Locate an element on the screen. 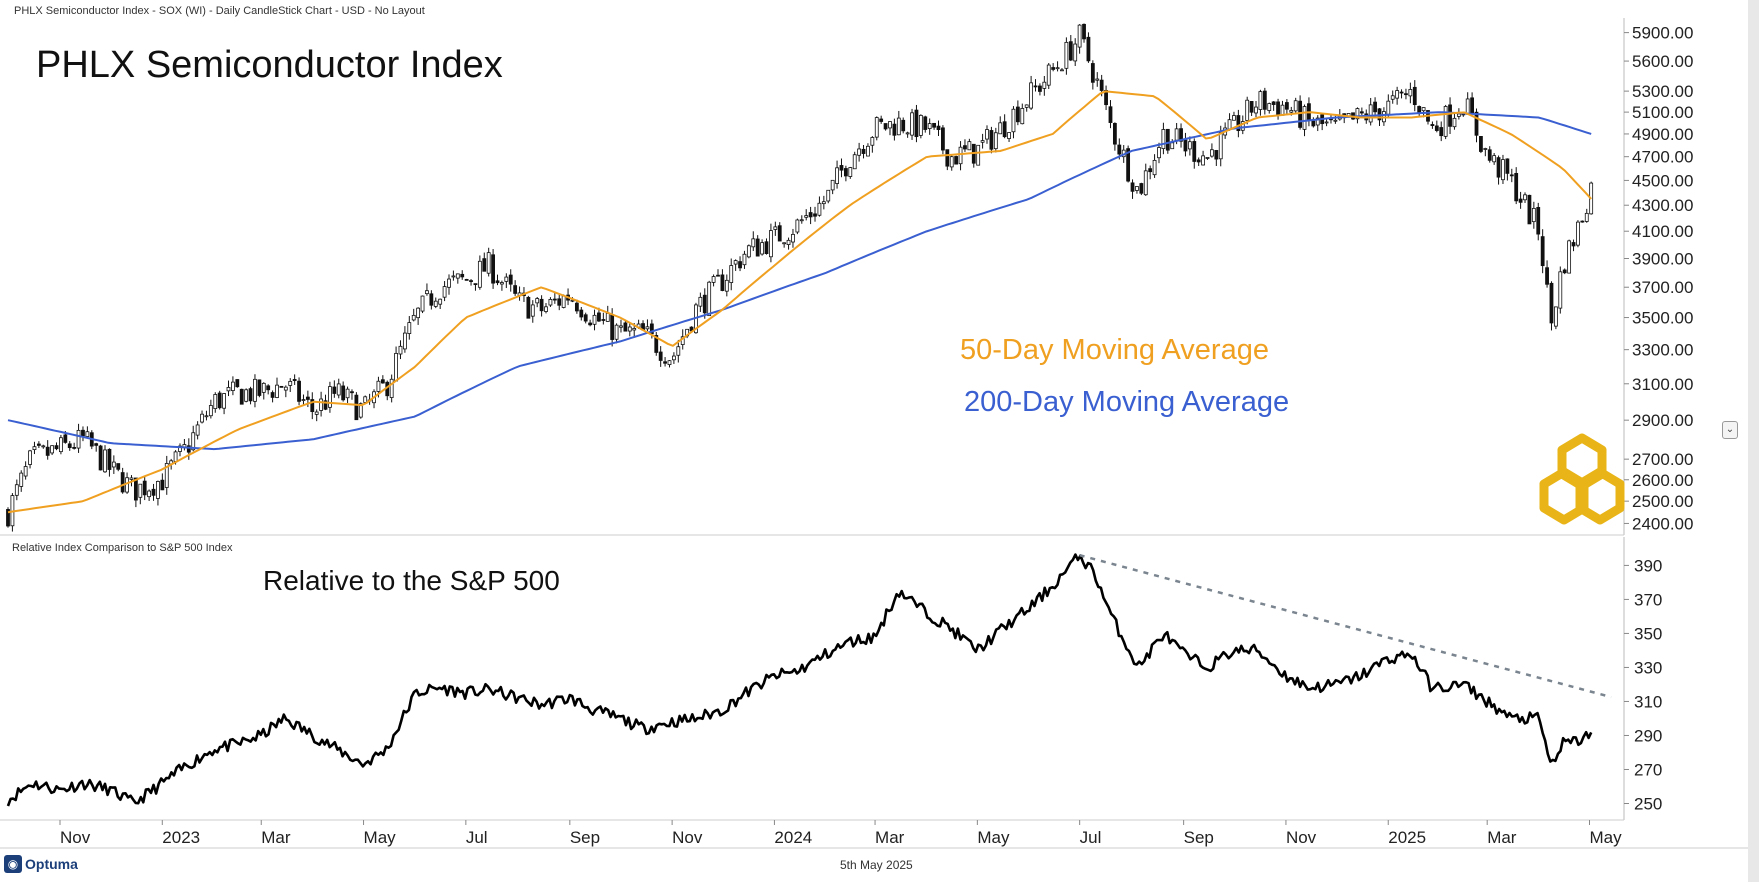 The image size is (1759, 887). relative-tick-label: 250 is located at coordinates (1648, 803).